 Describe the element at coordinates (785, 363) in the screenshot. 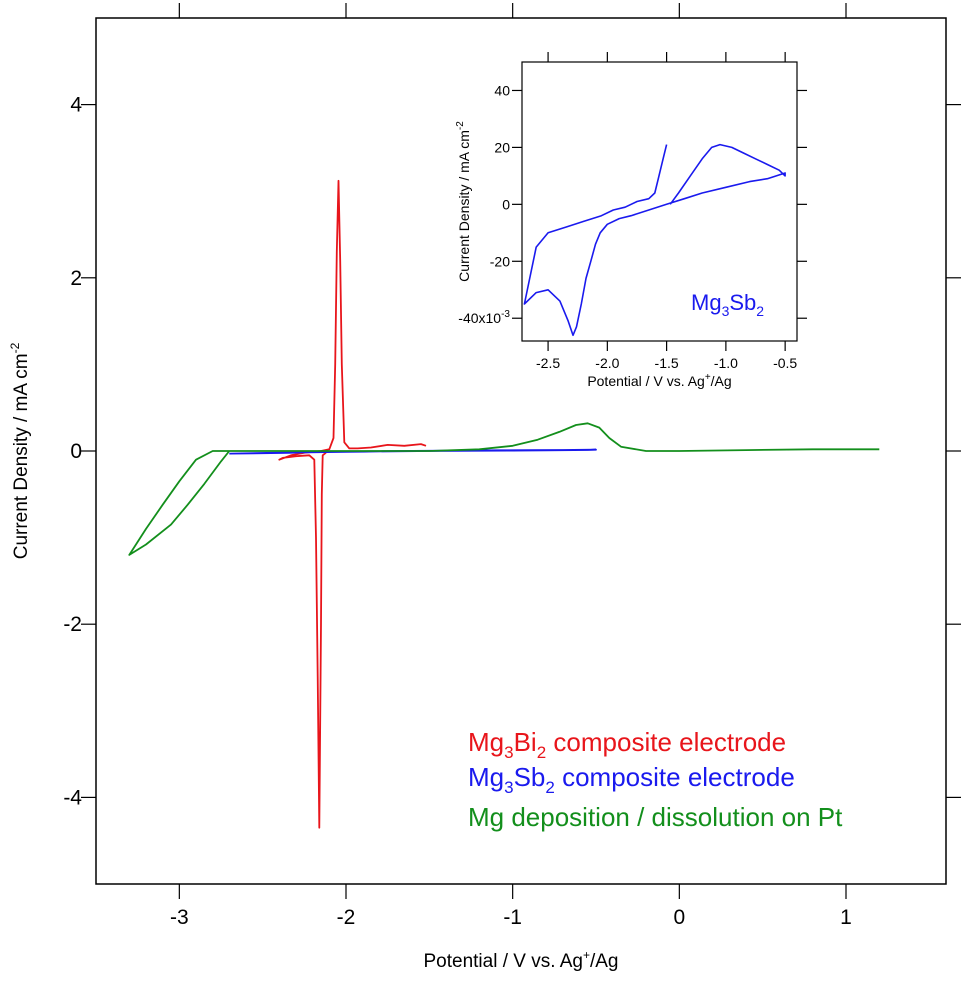

I see `inset-x-tick-label-4: -0.5` at that location.